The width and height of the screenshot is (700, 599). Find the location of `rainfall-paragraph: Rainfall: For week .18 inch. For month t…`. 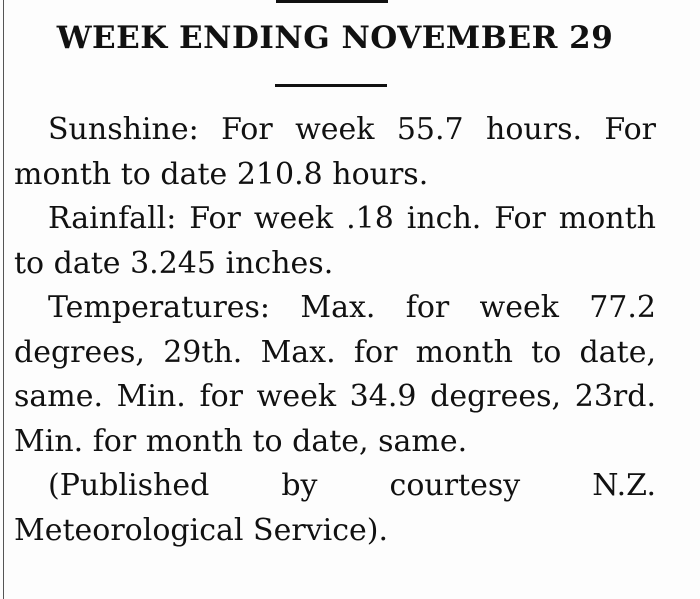

rainfall-paragraph: Rainfall: For week .18 inch. For month t… is located at coordinates (335, 241).